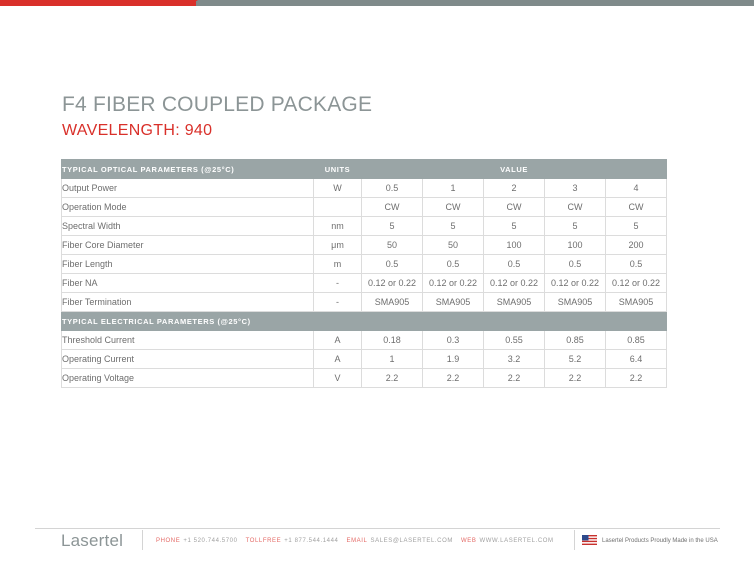  I want to click on table-row: Operating Voltage V 2.2 2.2 2.2 2.2 2.2, so click(364, 378).